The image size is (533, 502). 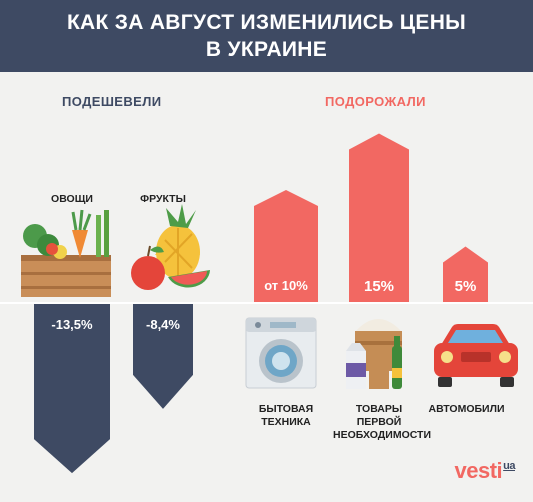 I want to click on category-label-4: АВТОМОБИЛИ, so click(x=466, y=409).